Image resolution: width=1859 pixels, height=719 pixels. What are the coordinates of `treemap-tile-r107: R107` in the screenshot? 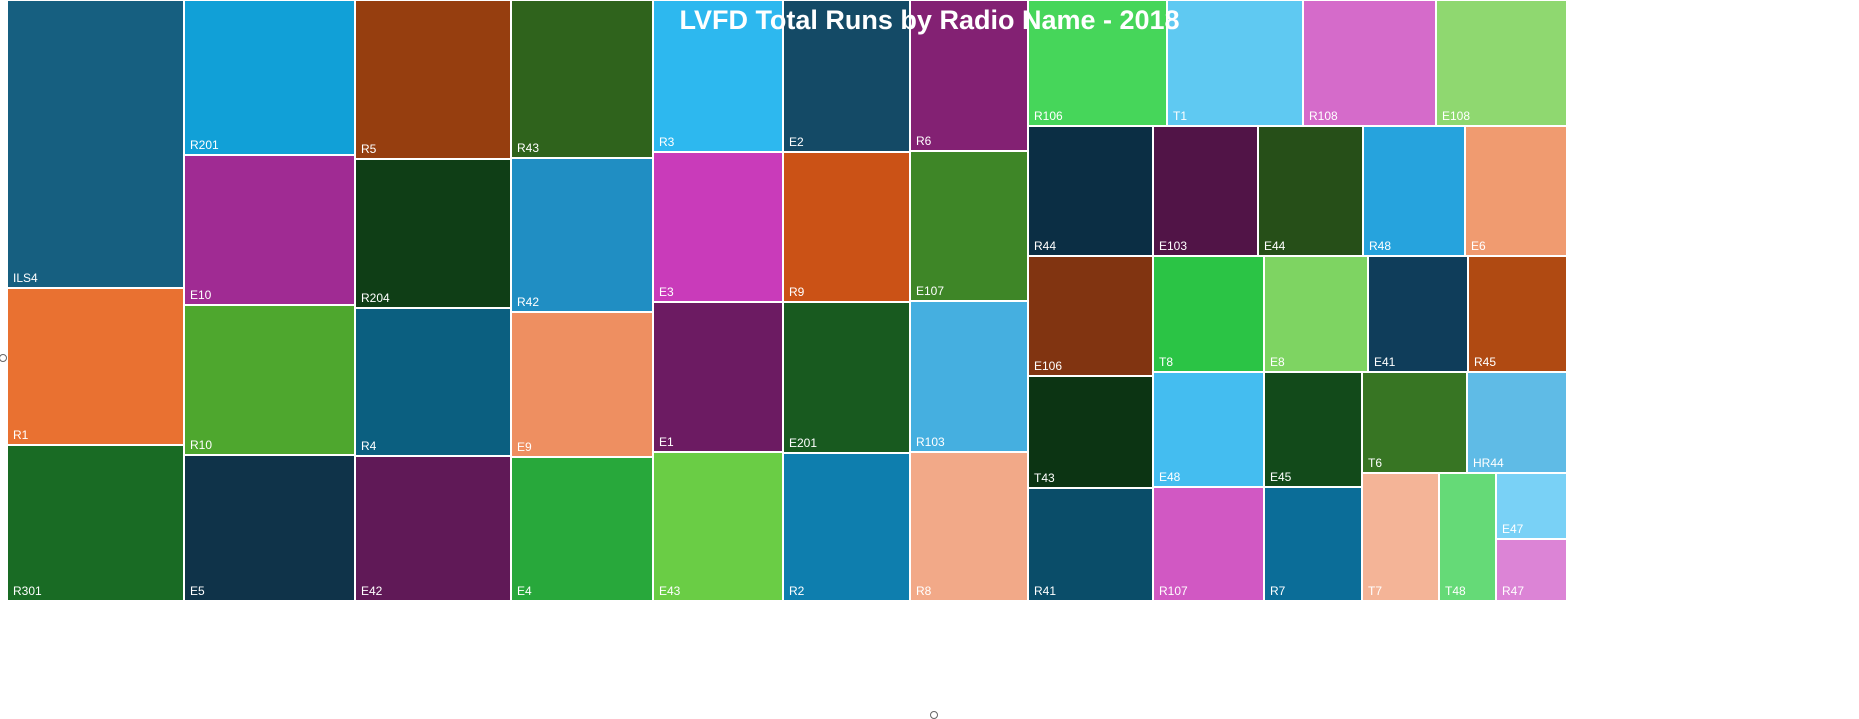 It's located at (1208, 544).